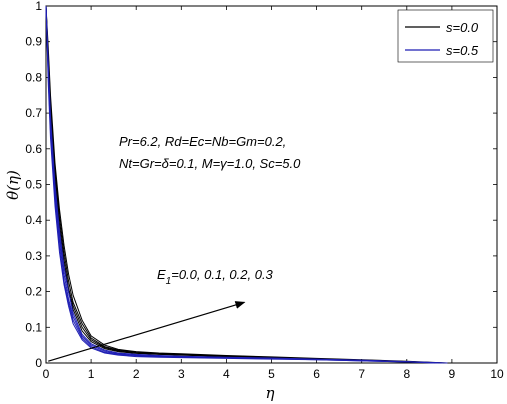  What do you see at coordinates (33, 185) in the screenshot?
I see `y-tick-label: 0.5` at bounding box center [33, 185].